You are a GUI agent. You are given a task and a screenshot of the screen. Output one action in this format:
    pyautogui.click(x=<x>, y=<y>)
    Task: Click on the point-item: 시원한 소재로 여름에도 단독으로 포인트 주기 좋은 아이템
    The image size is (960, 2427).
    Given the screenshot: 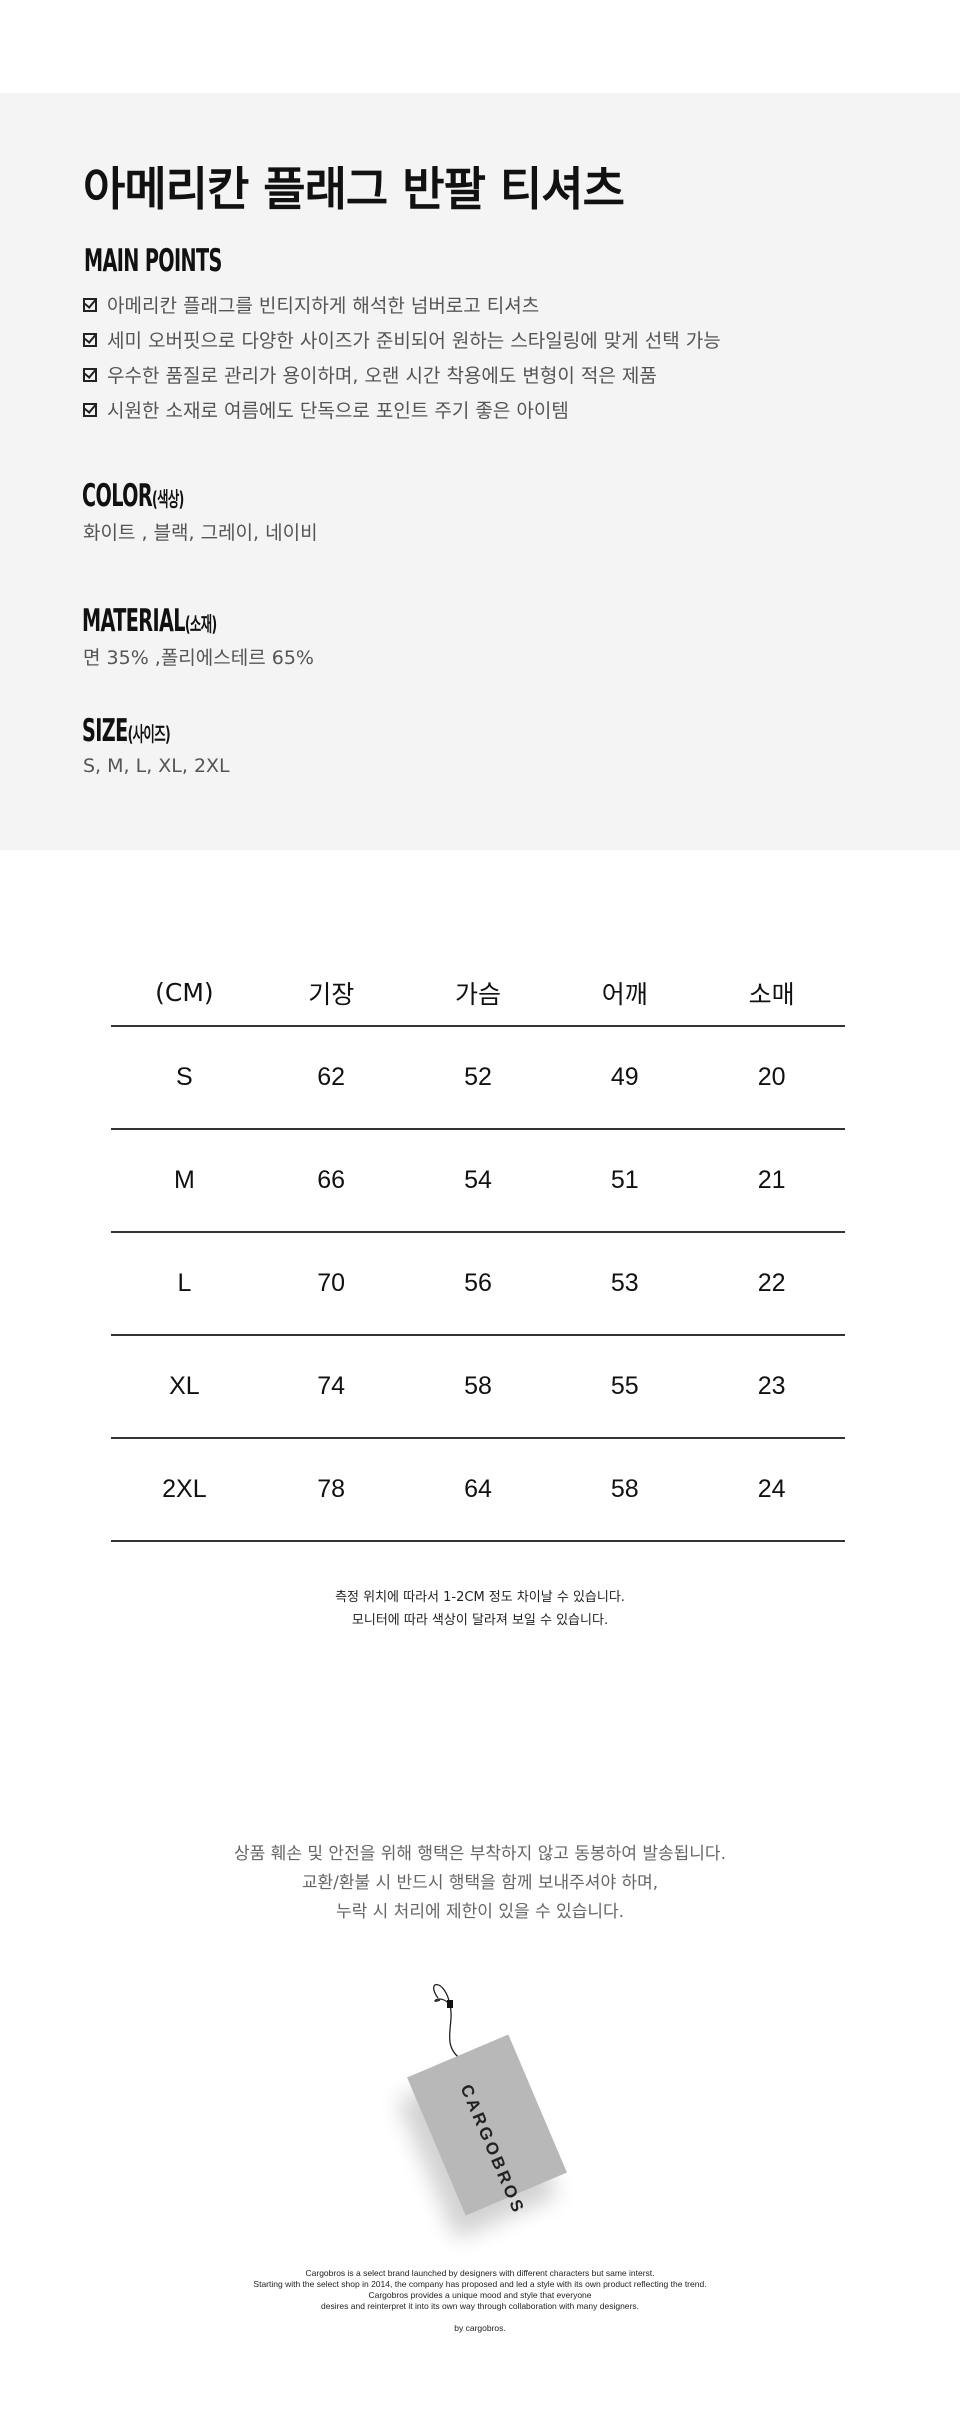 What is the action you would take?
    pyautogui.click(x=326, y=409)
    